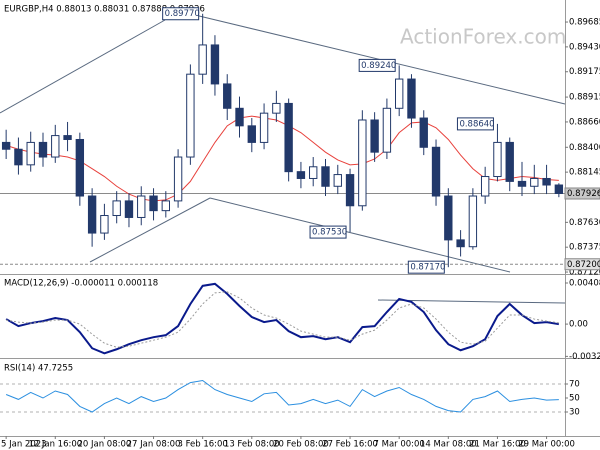  Describe the element at coordinates (584, 98) in the screenshot. I see `y-tick-label: 0.88915` at that location.